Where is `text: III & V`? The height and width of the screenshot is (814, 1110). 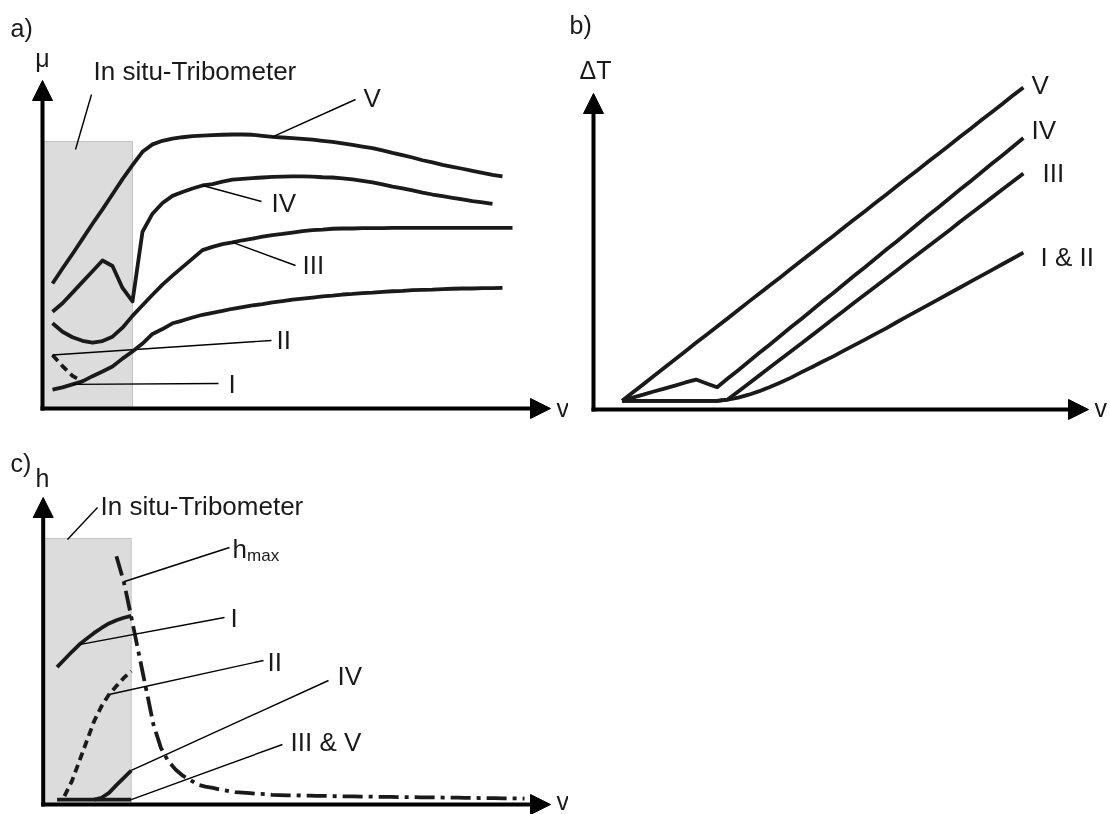 text: III & V is located at coordinates (326, 741).